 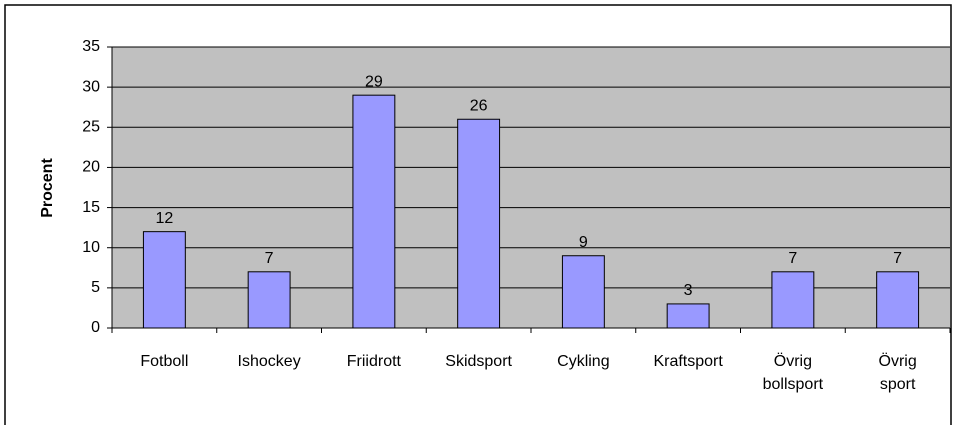 What do you see at coordinates (91, 167) in the screenshot?
I see `y-tick-label: 20` at bounding box center [91, 167].